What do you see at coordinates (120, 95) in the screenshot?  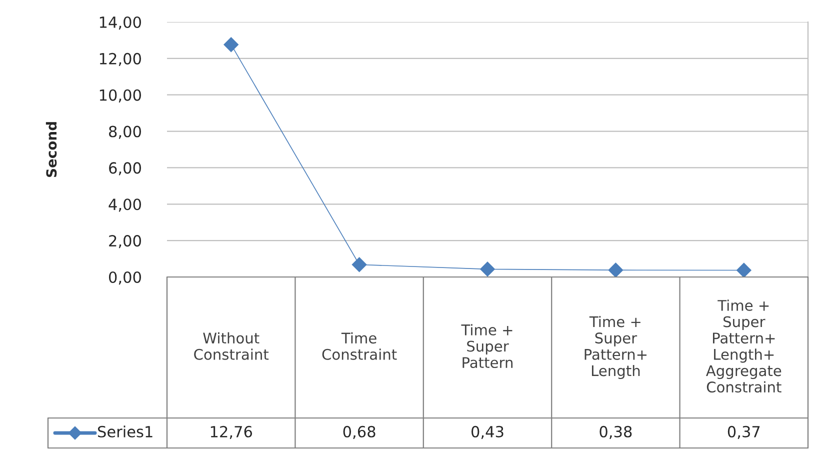 I see `y-tick-label: 10,00` at bounding box center [120, 95].